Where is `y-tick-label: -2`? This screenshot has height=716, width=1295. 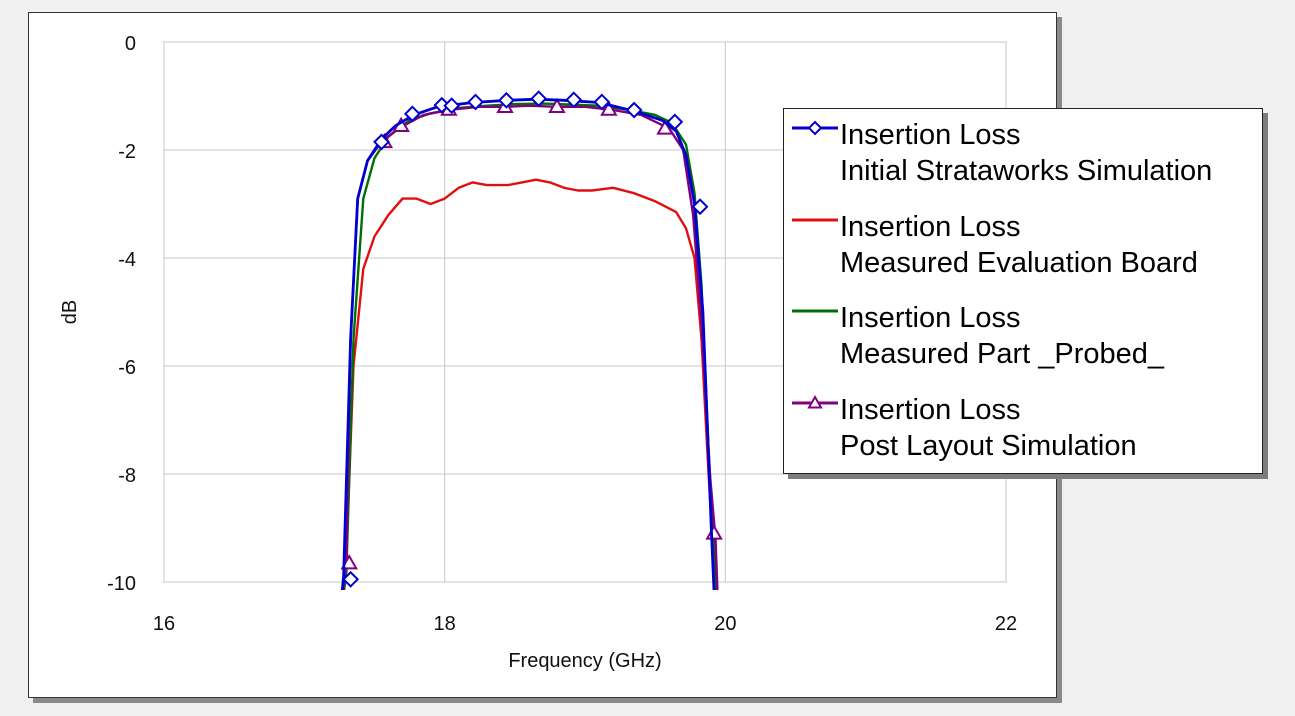
y-tick-label: -2 is located at coordinates (127, 152).